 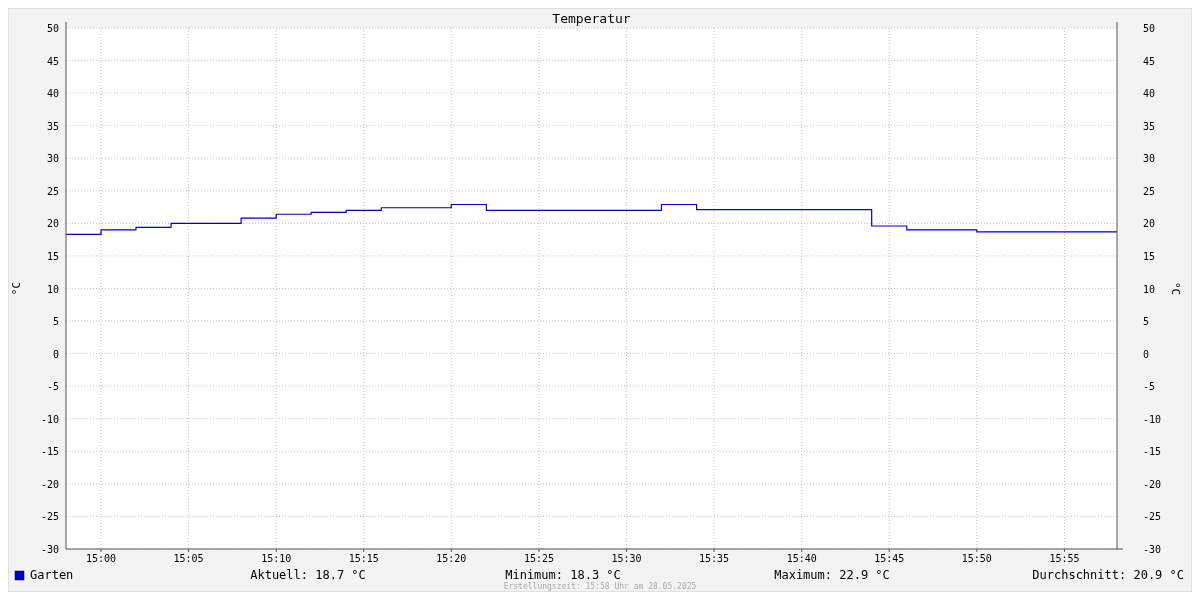 What do you see at coordinates (101, 558) in the screenshot?
I see `x-tick-label: 15:00` at bounding box center [101, 558].